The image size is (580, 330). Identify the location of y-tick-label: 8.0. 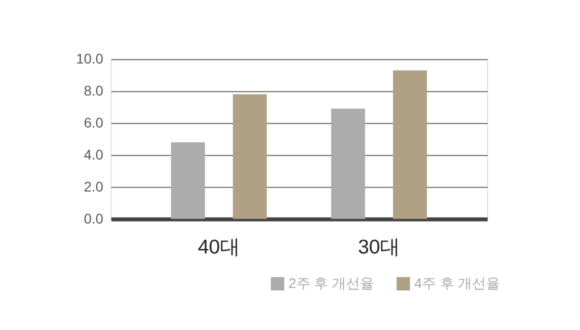
(94, 90).